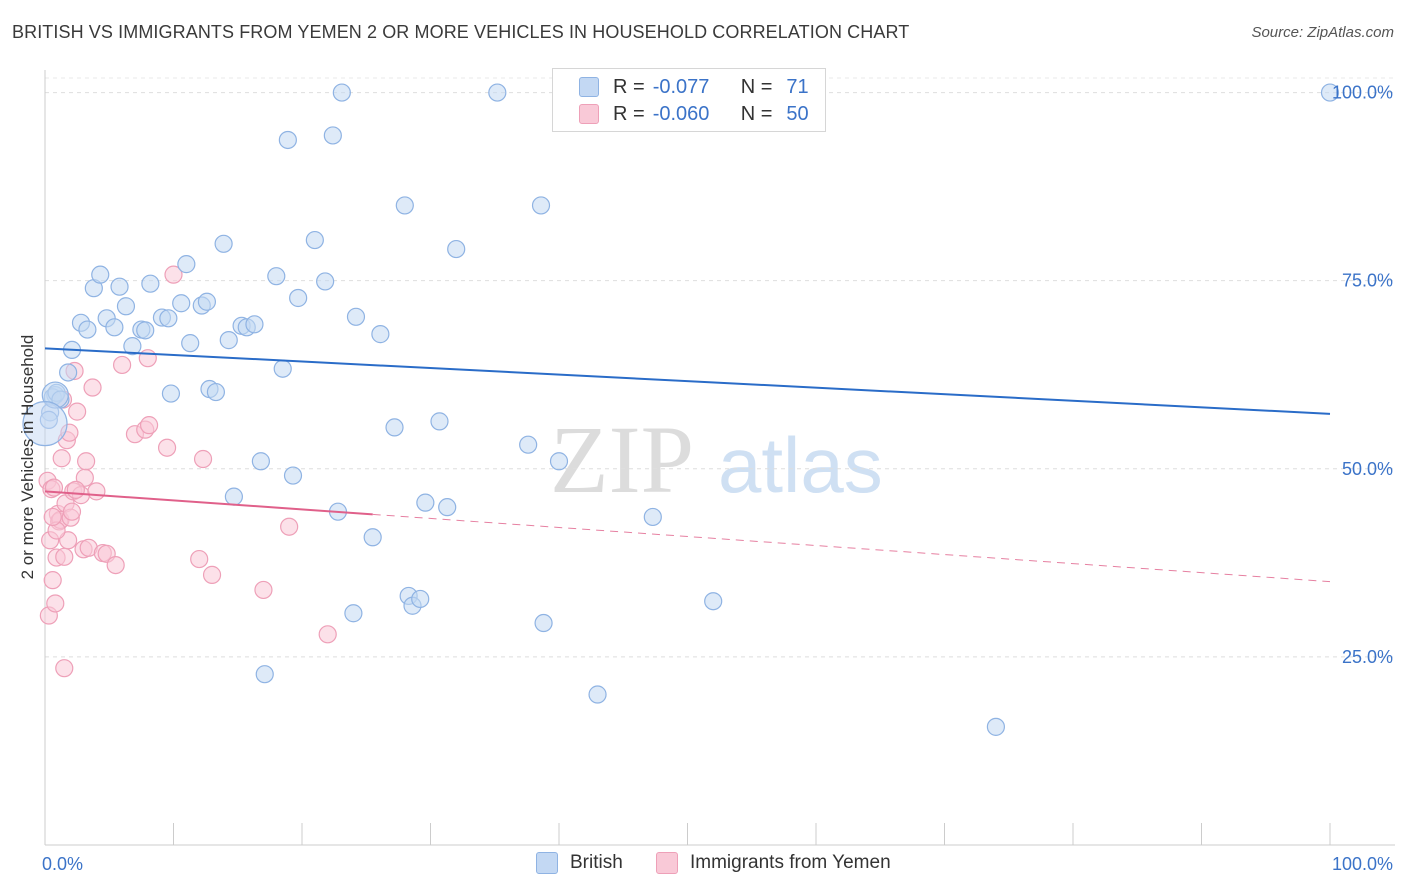 The width and height of the screenshot is (1406, 892). What do you see at coordinates (208, 503) in the screenshot?
I see `yemen-trend-line-solid` at bounding box center [208, 503].